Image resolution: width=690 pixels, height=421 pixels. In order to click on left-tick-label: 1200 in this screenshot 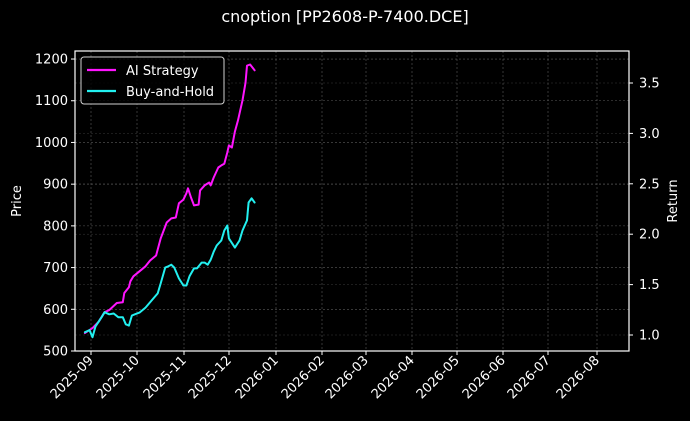, I will do `click(51, 60)`.